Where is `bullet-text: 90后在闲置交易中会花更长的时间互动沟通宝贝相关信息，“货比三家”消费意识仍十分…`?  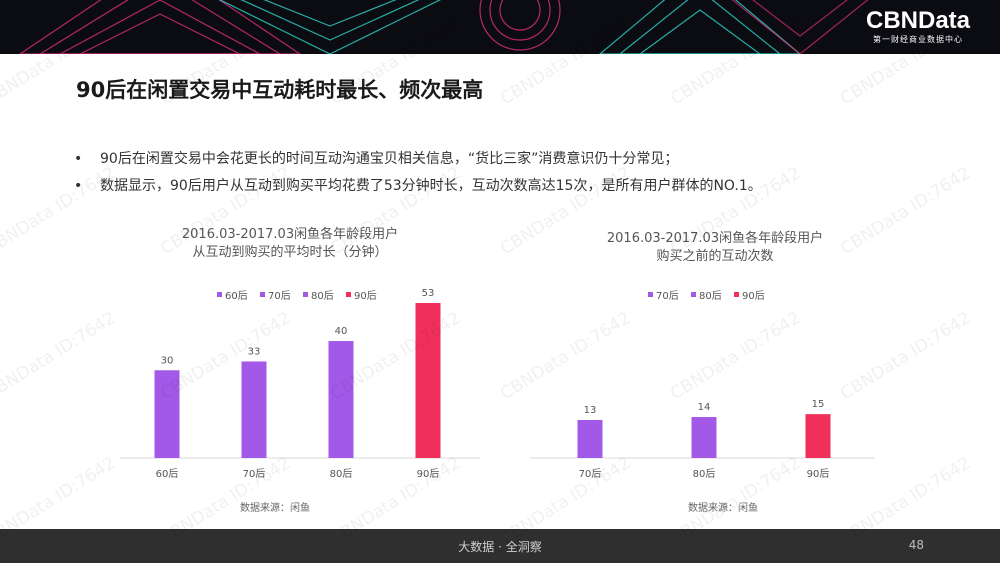 bullet-text: 90后在闲置交易中会花更长的时间互动沟通宝贝相关信息，“货比三家”消费意识仍十分… is located at coordinates (389, 159).